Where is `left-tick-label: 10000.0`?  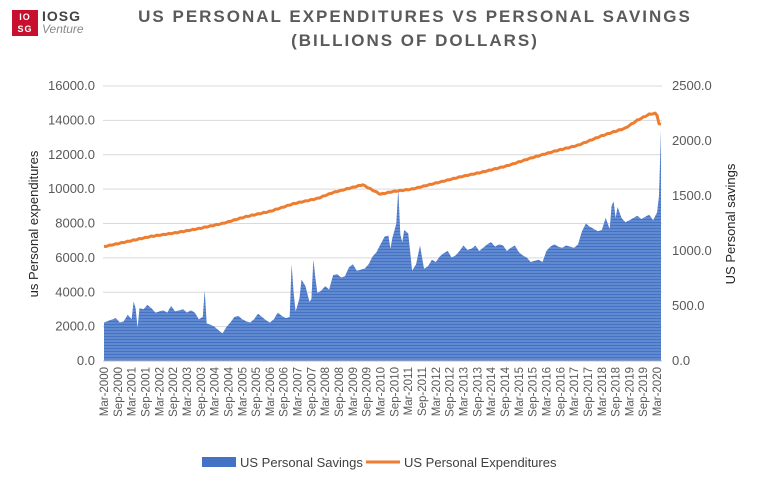
left-tick-label: 10000.0 is located at coordinates (71, 188).